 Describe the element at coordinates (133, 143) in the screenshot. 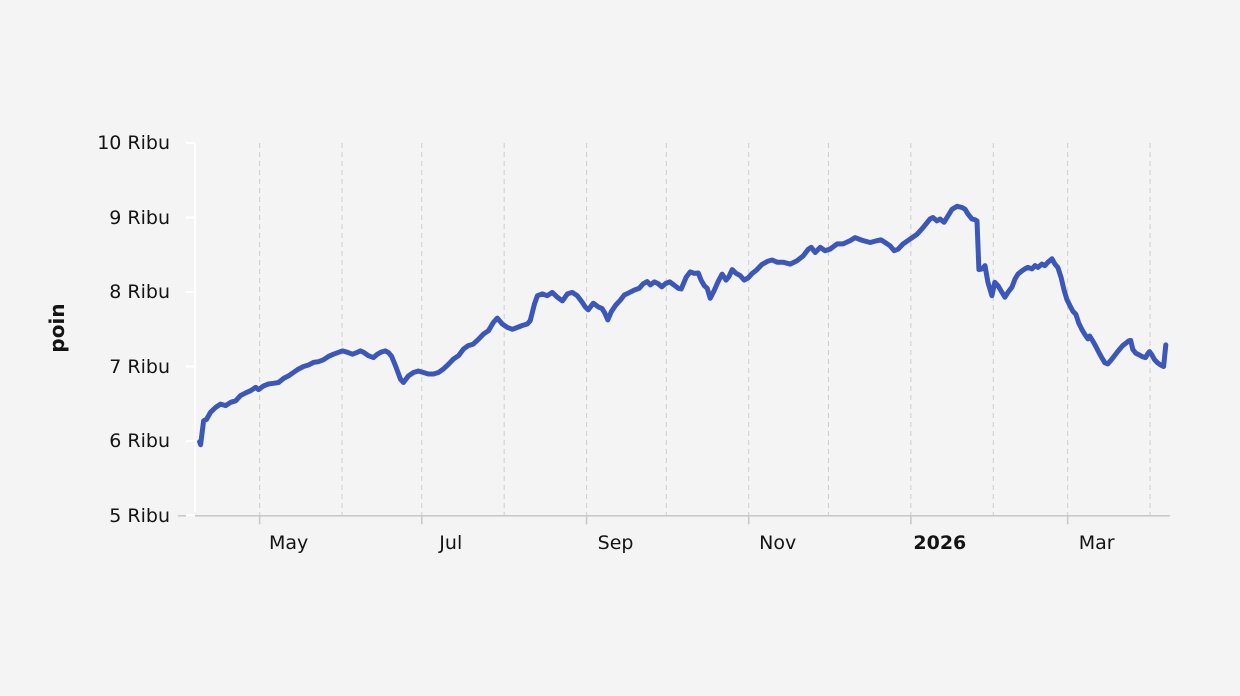

I see `y-axis-tick-label: 10 Ribu` at that location.